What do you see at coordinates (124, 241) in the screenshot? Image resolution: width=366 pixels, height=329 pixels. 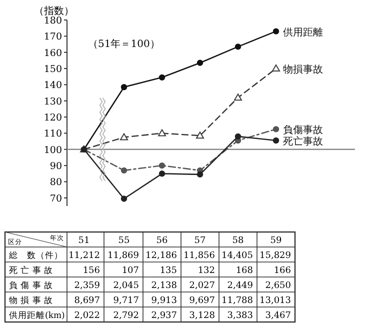 I see `x-tick-label: 55` at bounding box center [124, 241].